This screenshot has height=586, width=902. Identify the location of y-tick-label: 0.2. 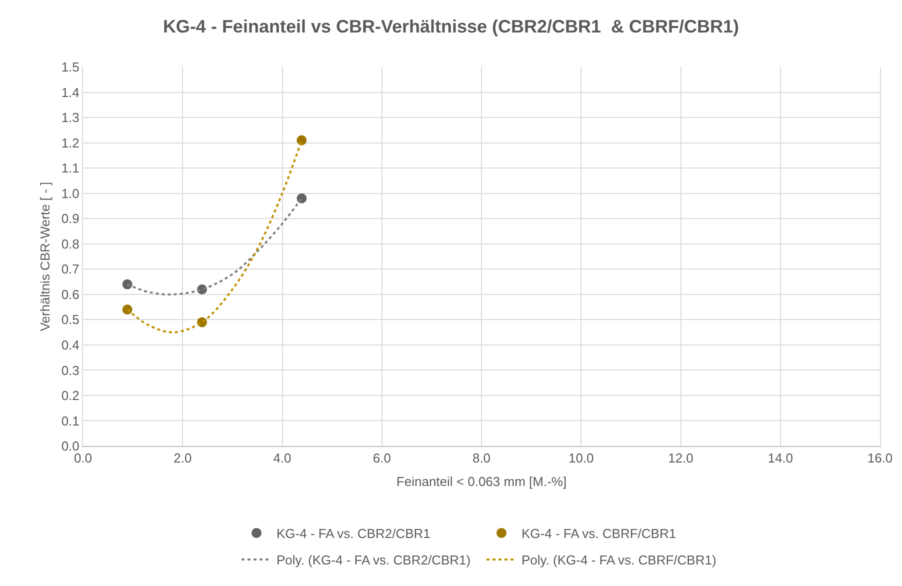
(70, 396).